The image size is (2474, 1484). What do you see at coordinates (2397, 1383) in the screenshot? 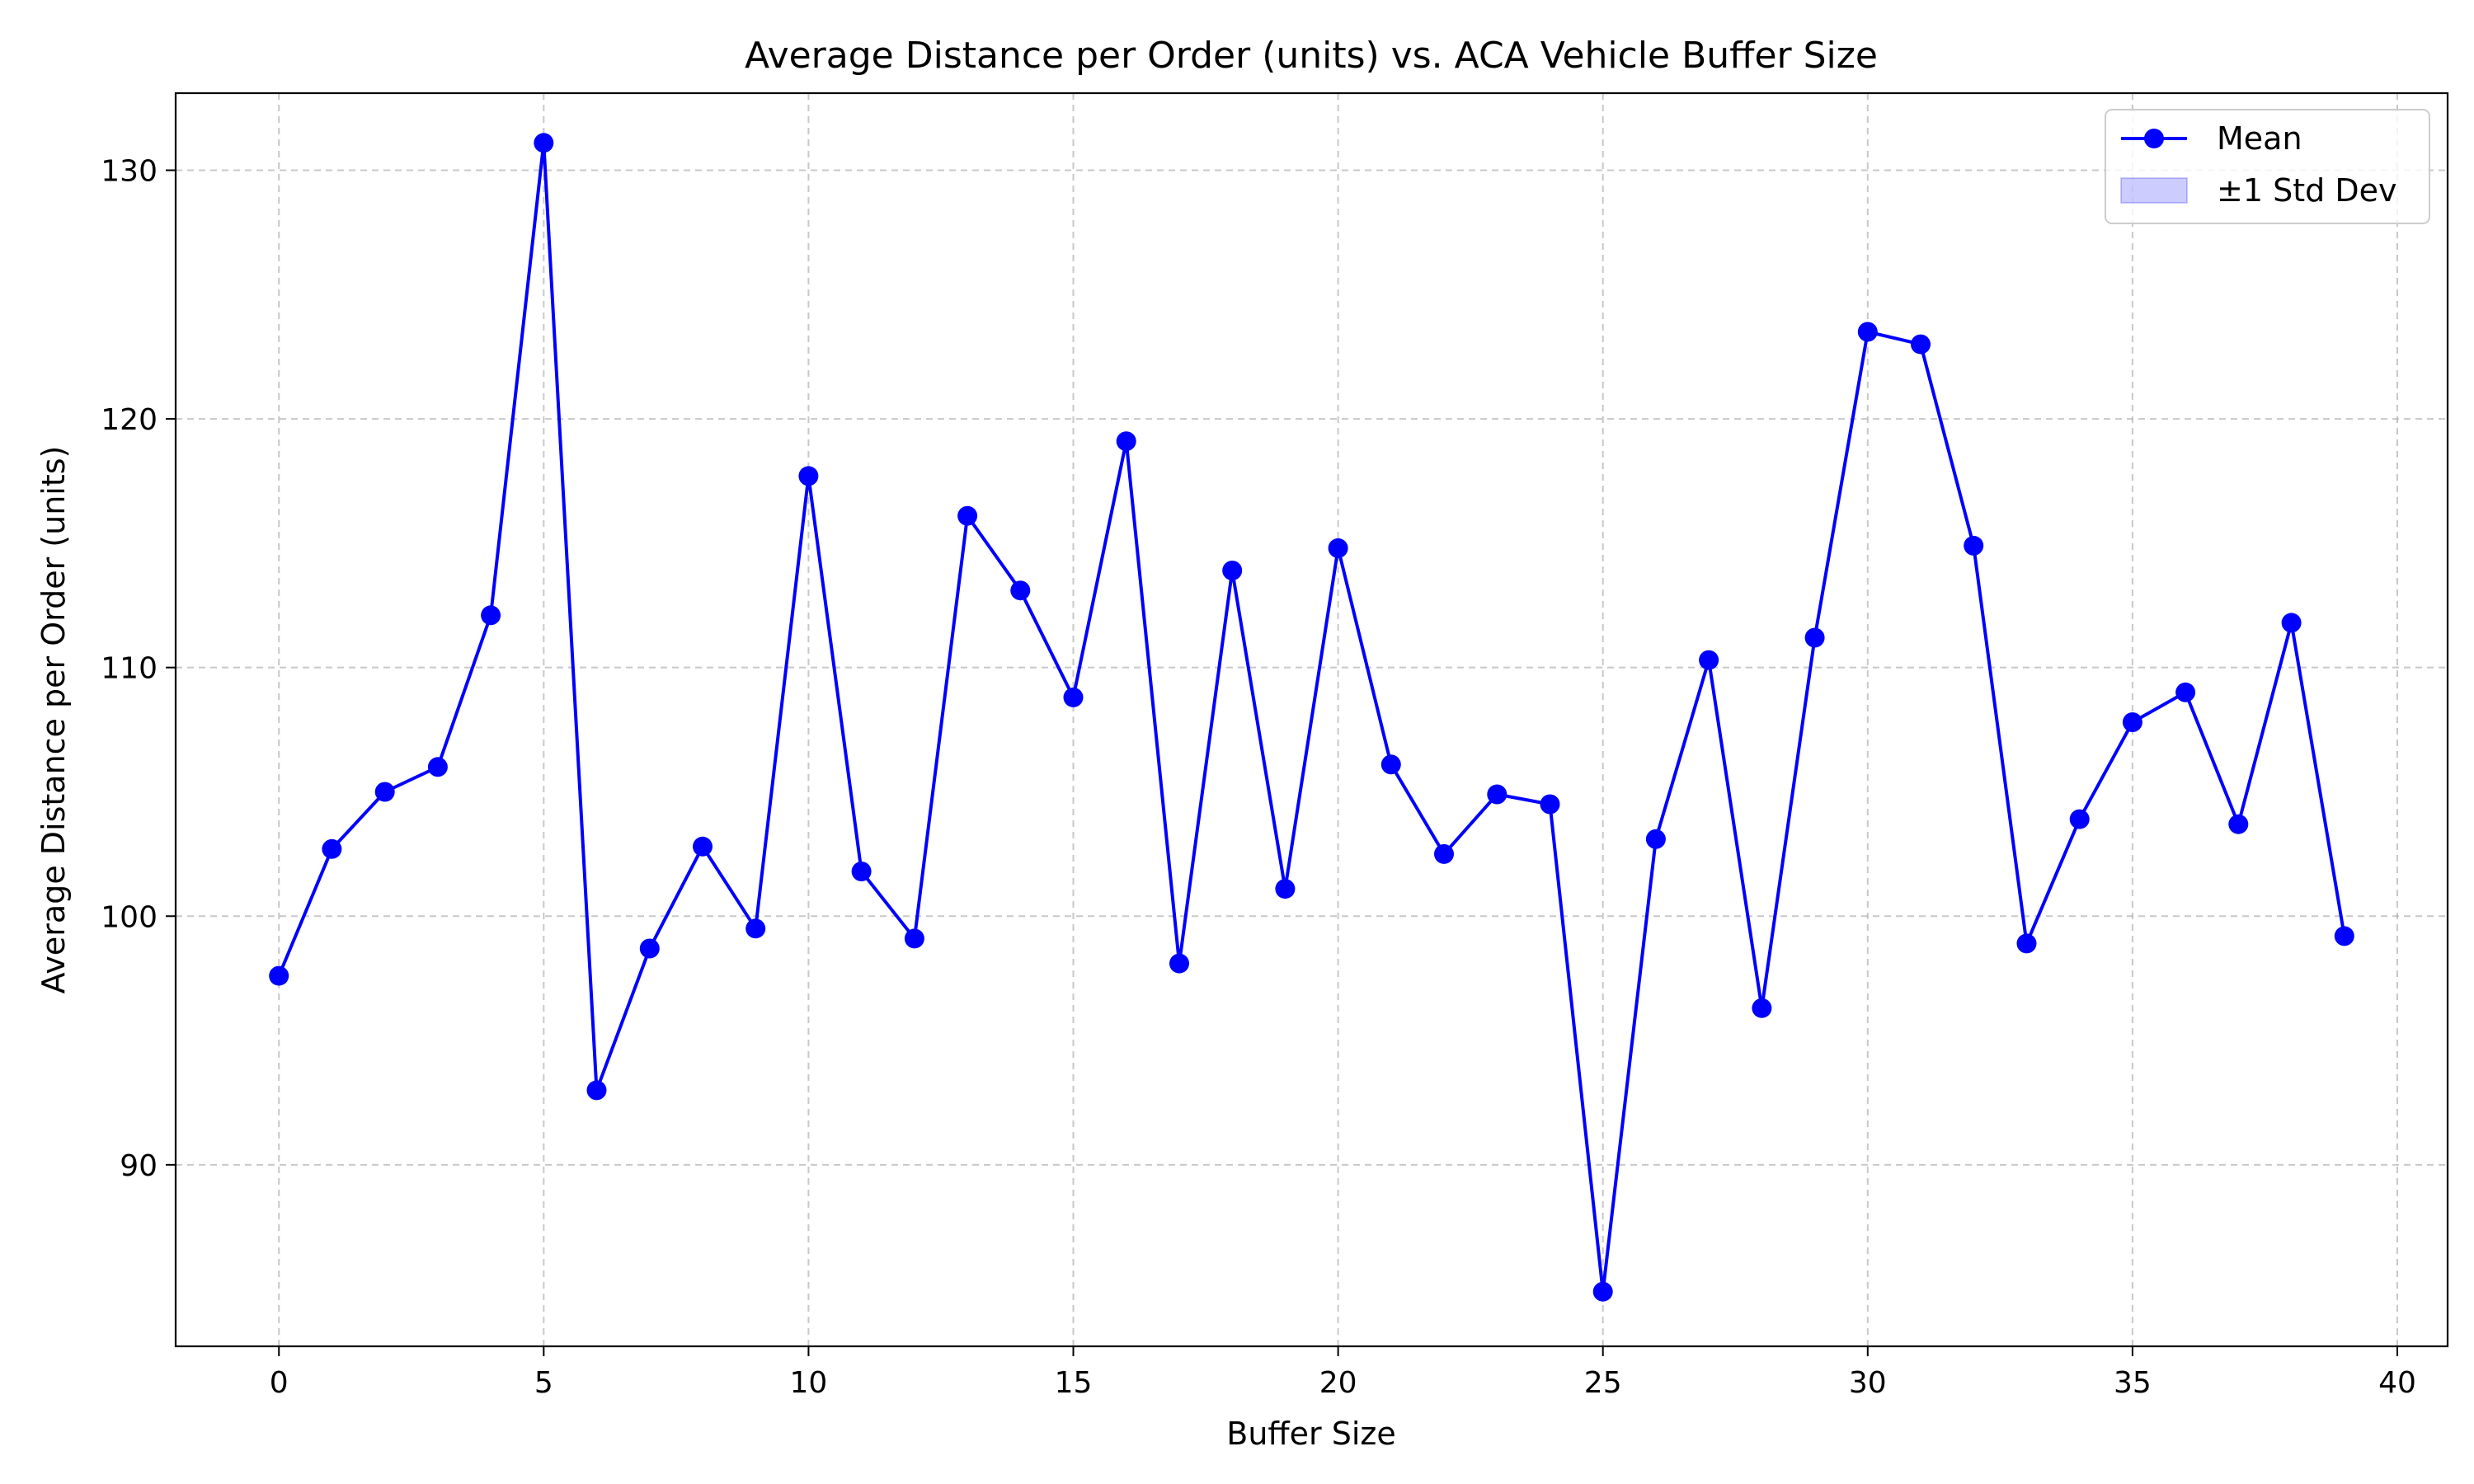
I see `x-tick-label: 40` at bounding box center [2397, 1383].